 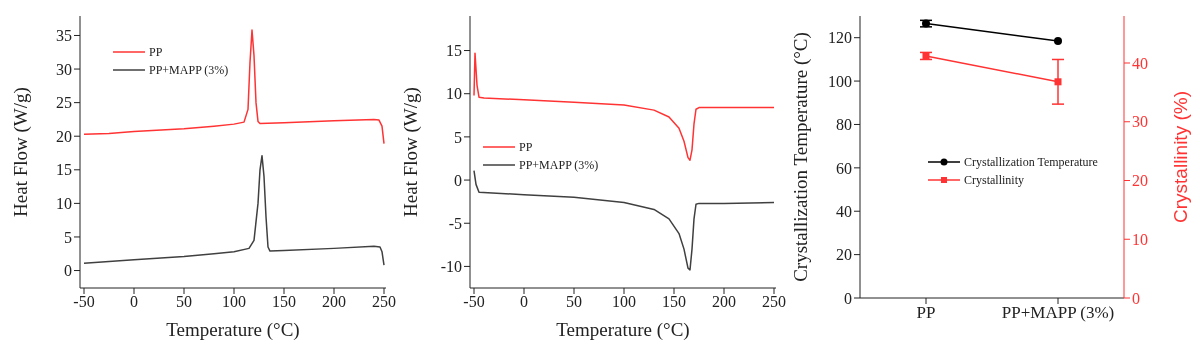 I want to click on y2-tick-label: 40, so click(x=1140, y=63).